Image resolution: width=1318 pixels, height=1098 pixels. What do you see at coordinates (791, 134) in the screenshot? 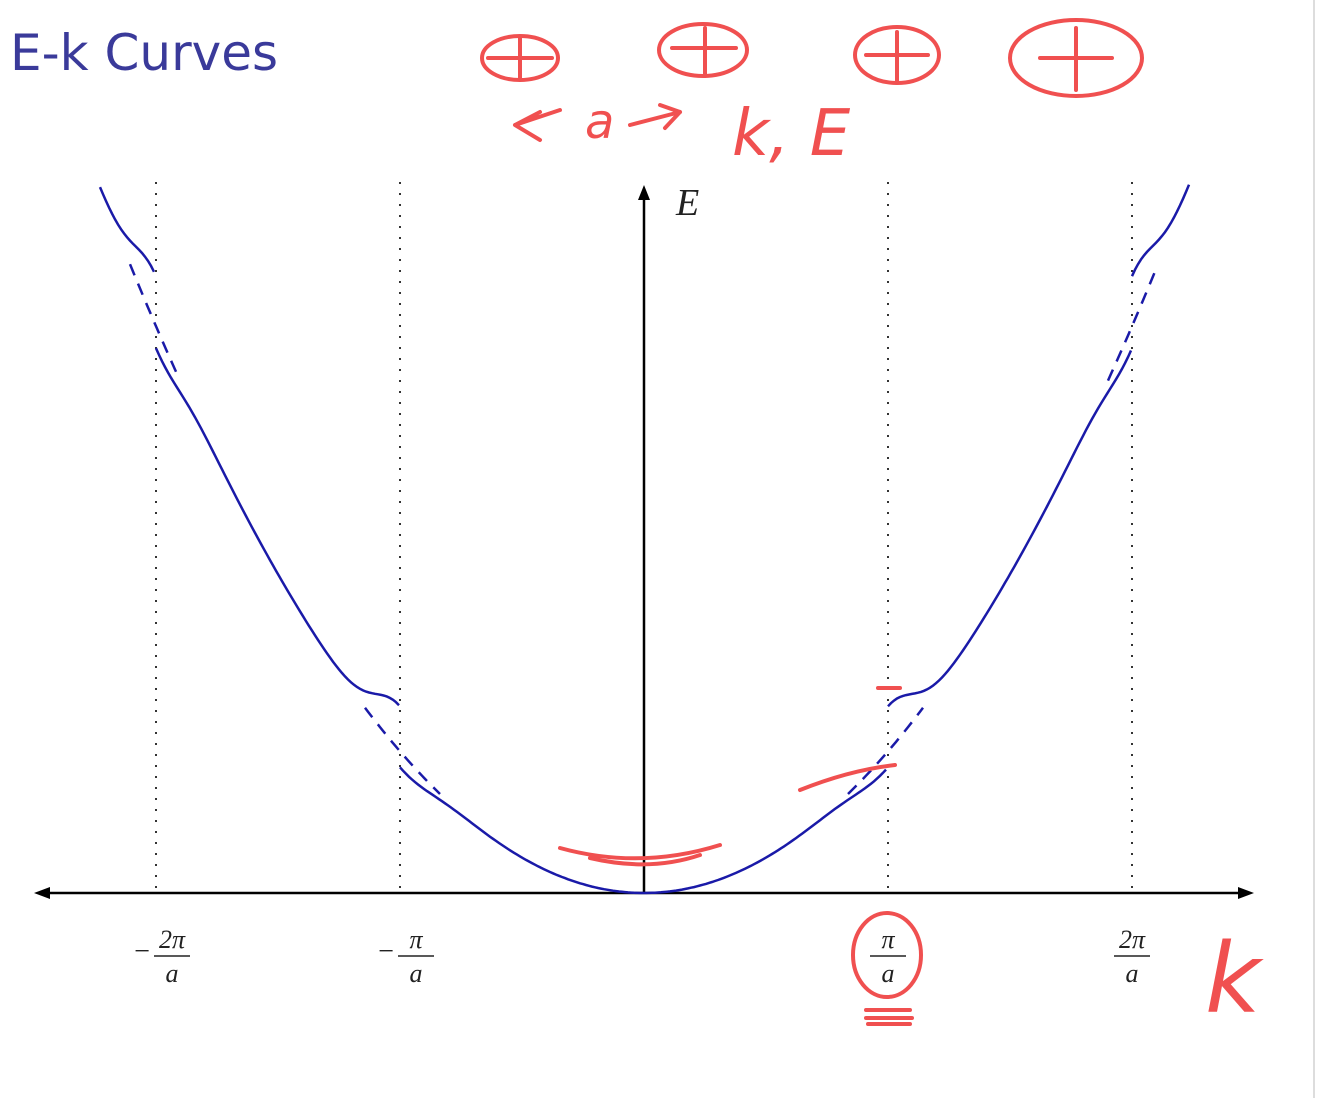
I see `ink-note: k, E` at bounding box center [791, 134].